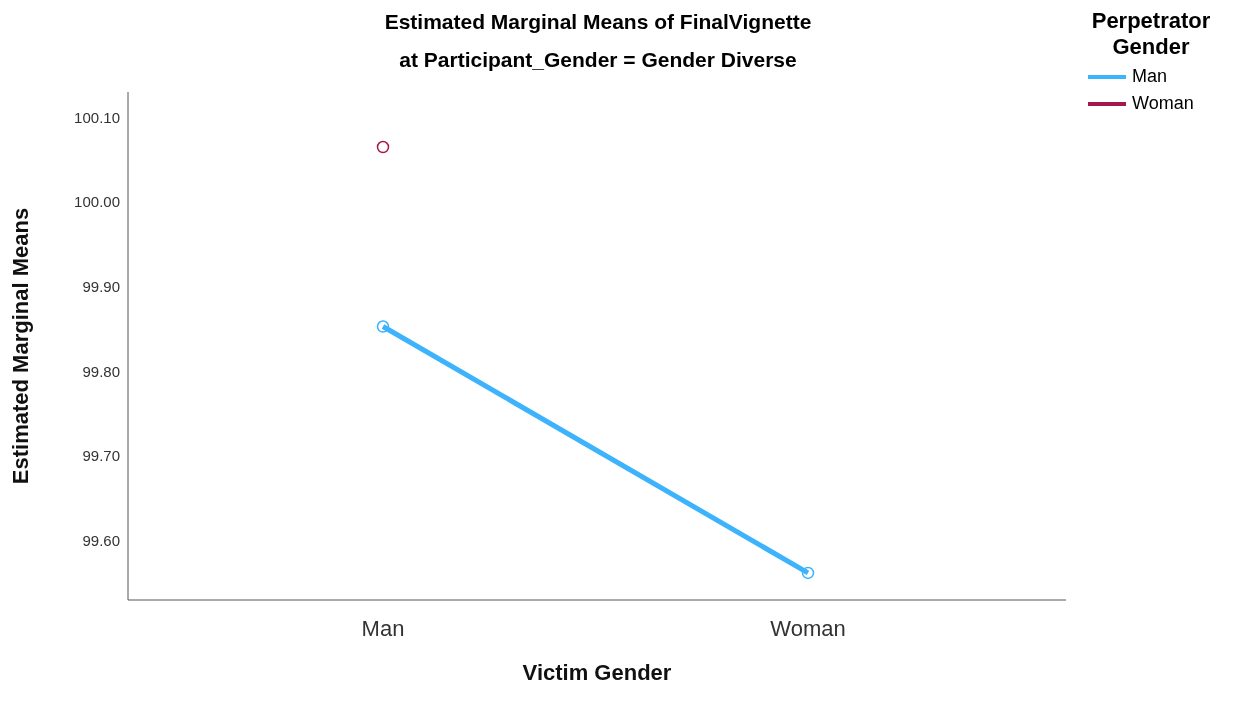 The width and height of the screenshot is (1237, 715). Describe the element at coordinates (1163, 103) in the screenshot. I see `legend-label: Woman` at that location.